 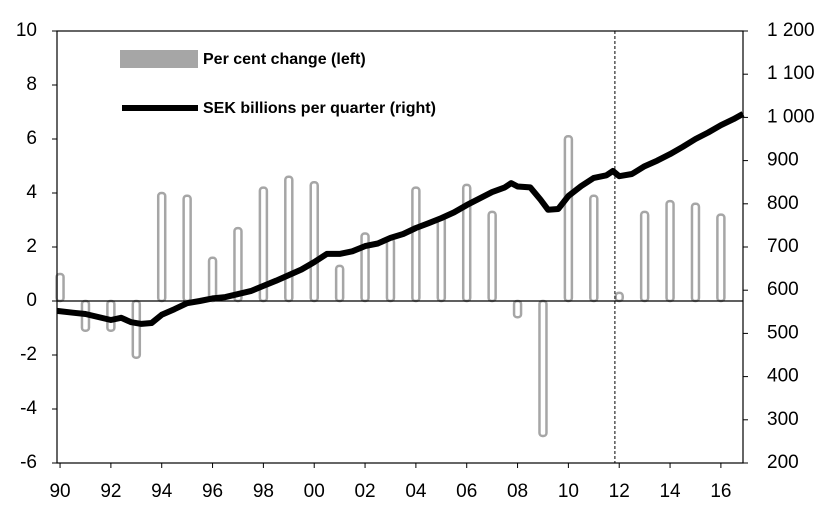 I want to click on y-tick-label: 4, so click(x=31, y=192).